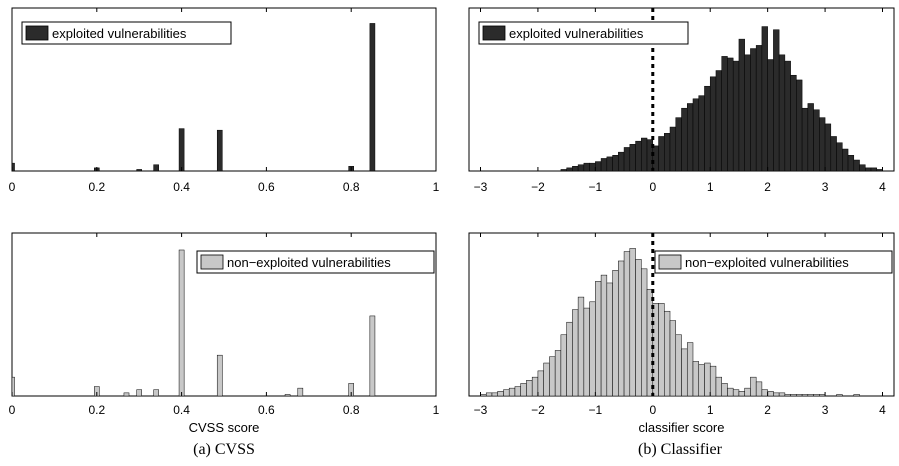 Image resolution: width=899 pixels, height=466 pixels. I want to click on x-axis-label: CVSS score, so click(224, 427).